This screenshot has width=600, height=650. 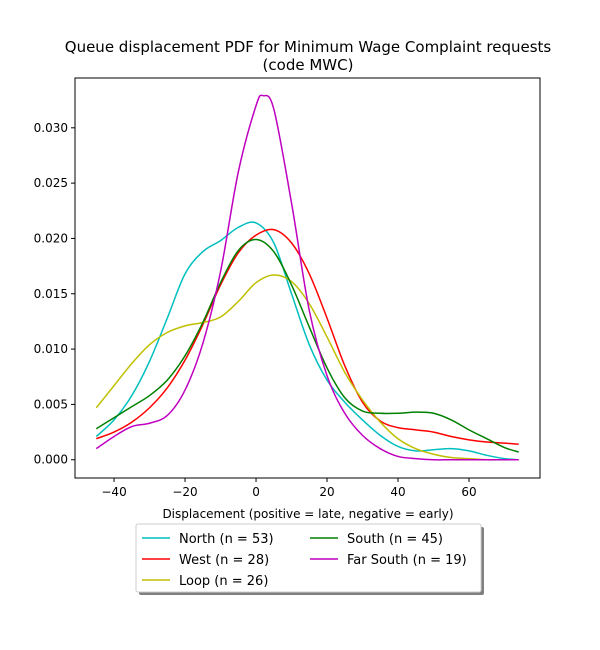 I want to click on x-tick-label: 0, so click(x=256, y=492).